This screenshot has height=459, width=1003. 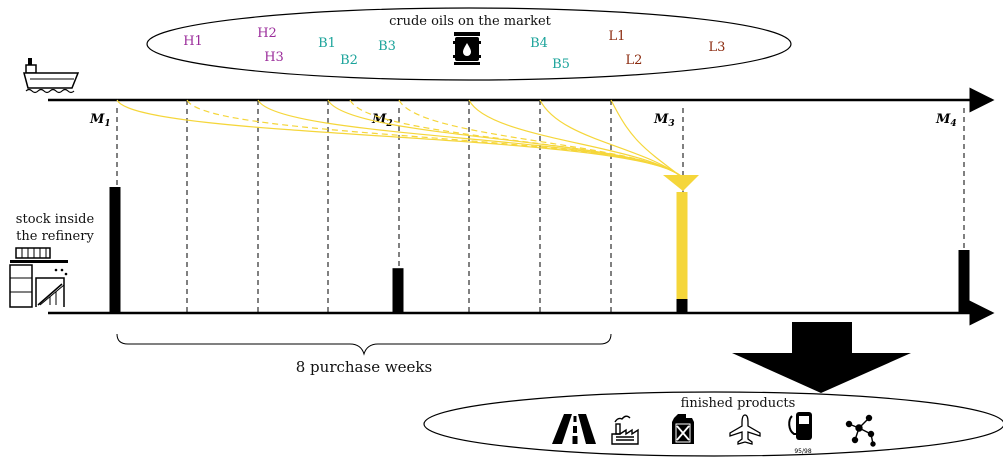 What do you see at coordinates (193, 41) in the screenshot?
I see `crude-label-h1: H1` at bounding box center [193, 41].